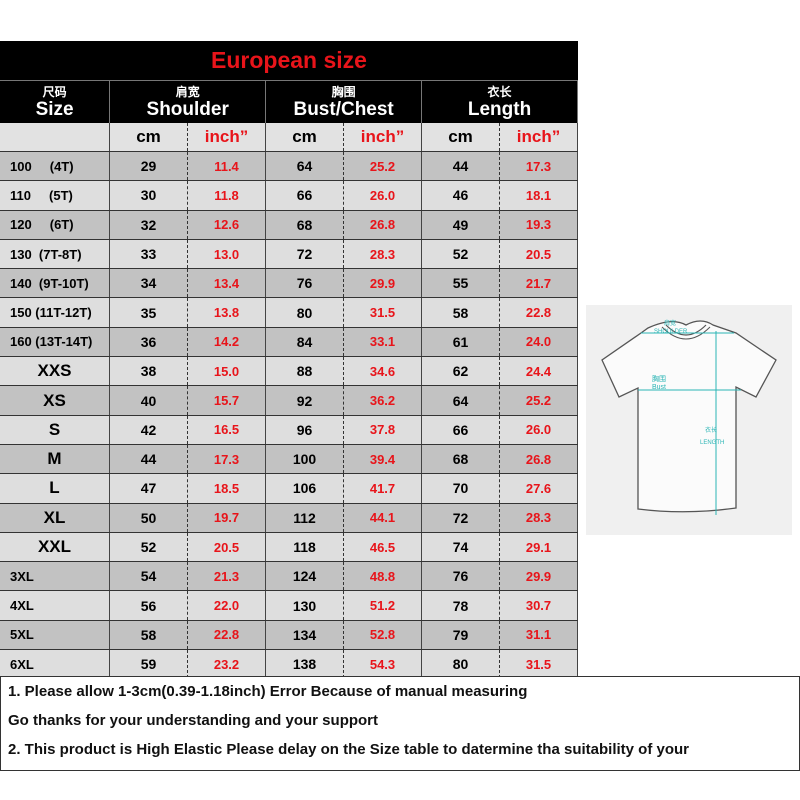 The height and width of the screenshot is (800, 800). Describe the element at coordinates (499, 109) in the screenshot. I see `header-length-en: Length` at that location.